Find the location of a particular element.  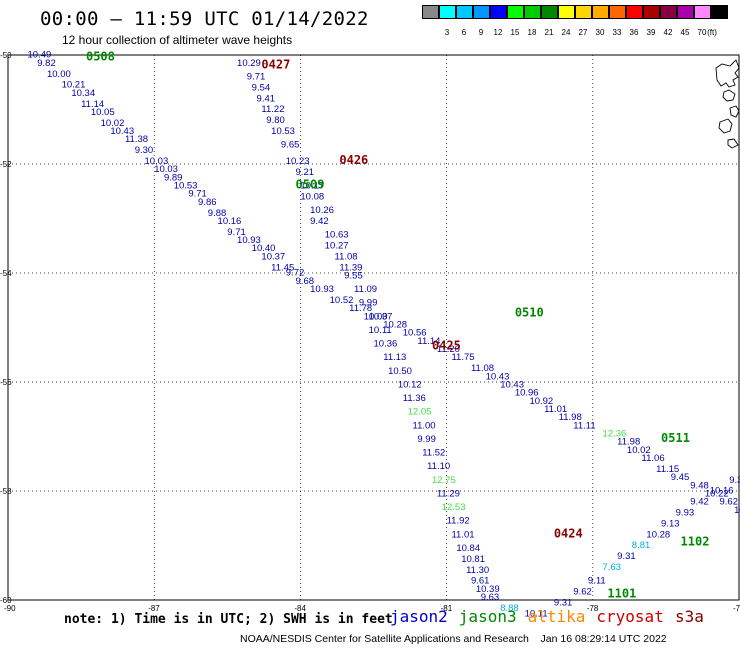

color-scale-label: 30 is located at coordinates (600, 32).